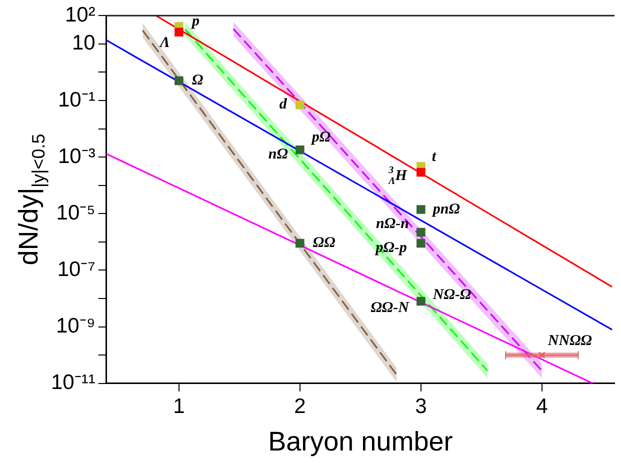 Image resolution: width=621 pixels, height=463 pixels. Describe the element at coordinates (84, 43) in the screenshot. I see `y-tick-label: 10` at that location.